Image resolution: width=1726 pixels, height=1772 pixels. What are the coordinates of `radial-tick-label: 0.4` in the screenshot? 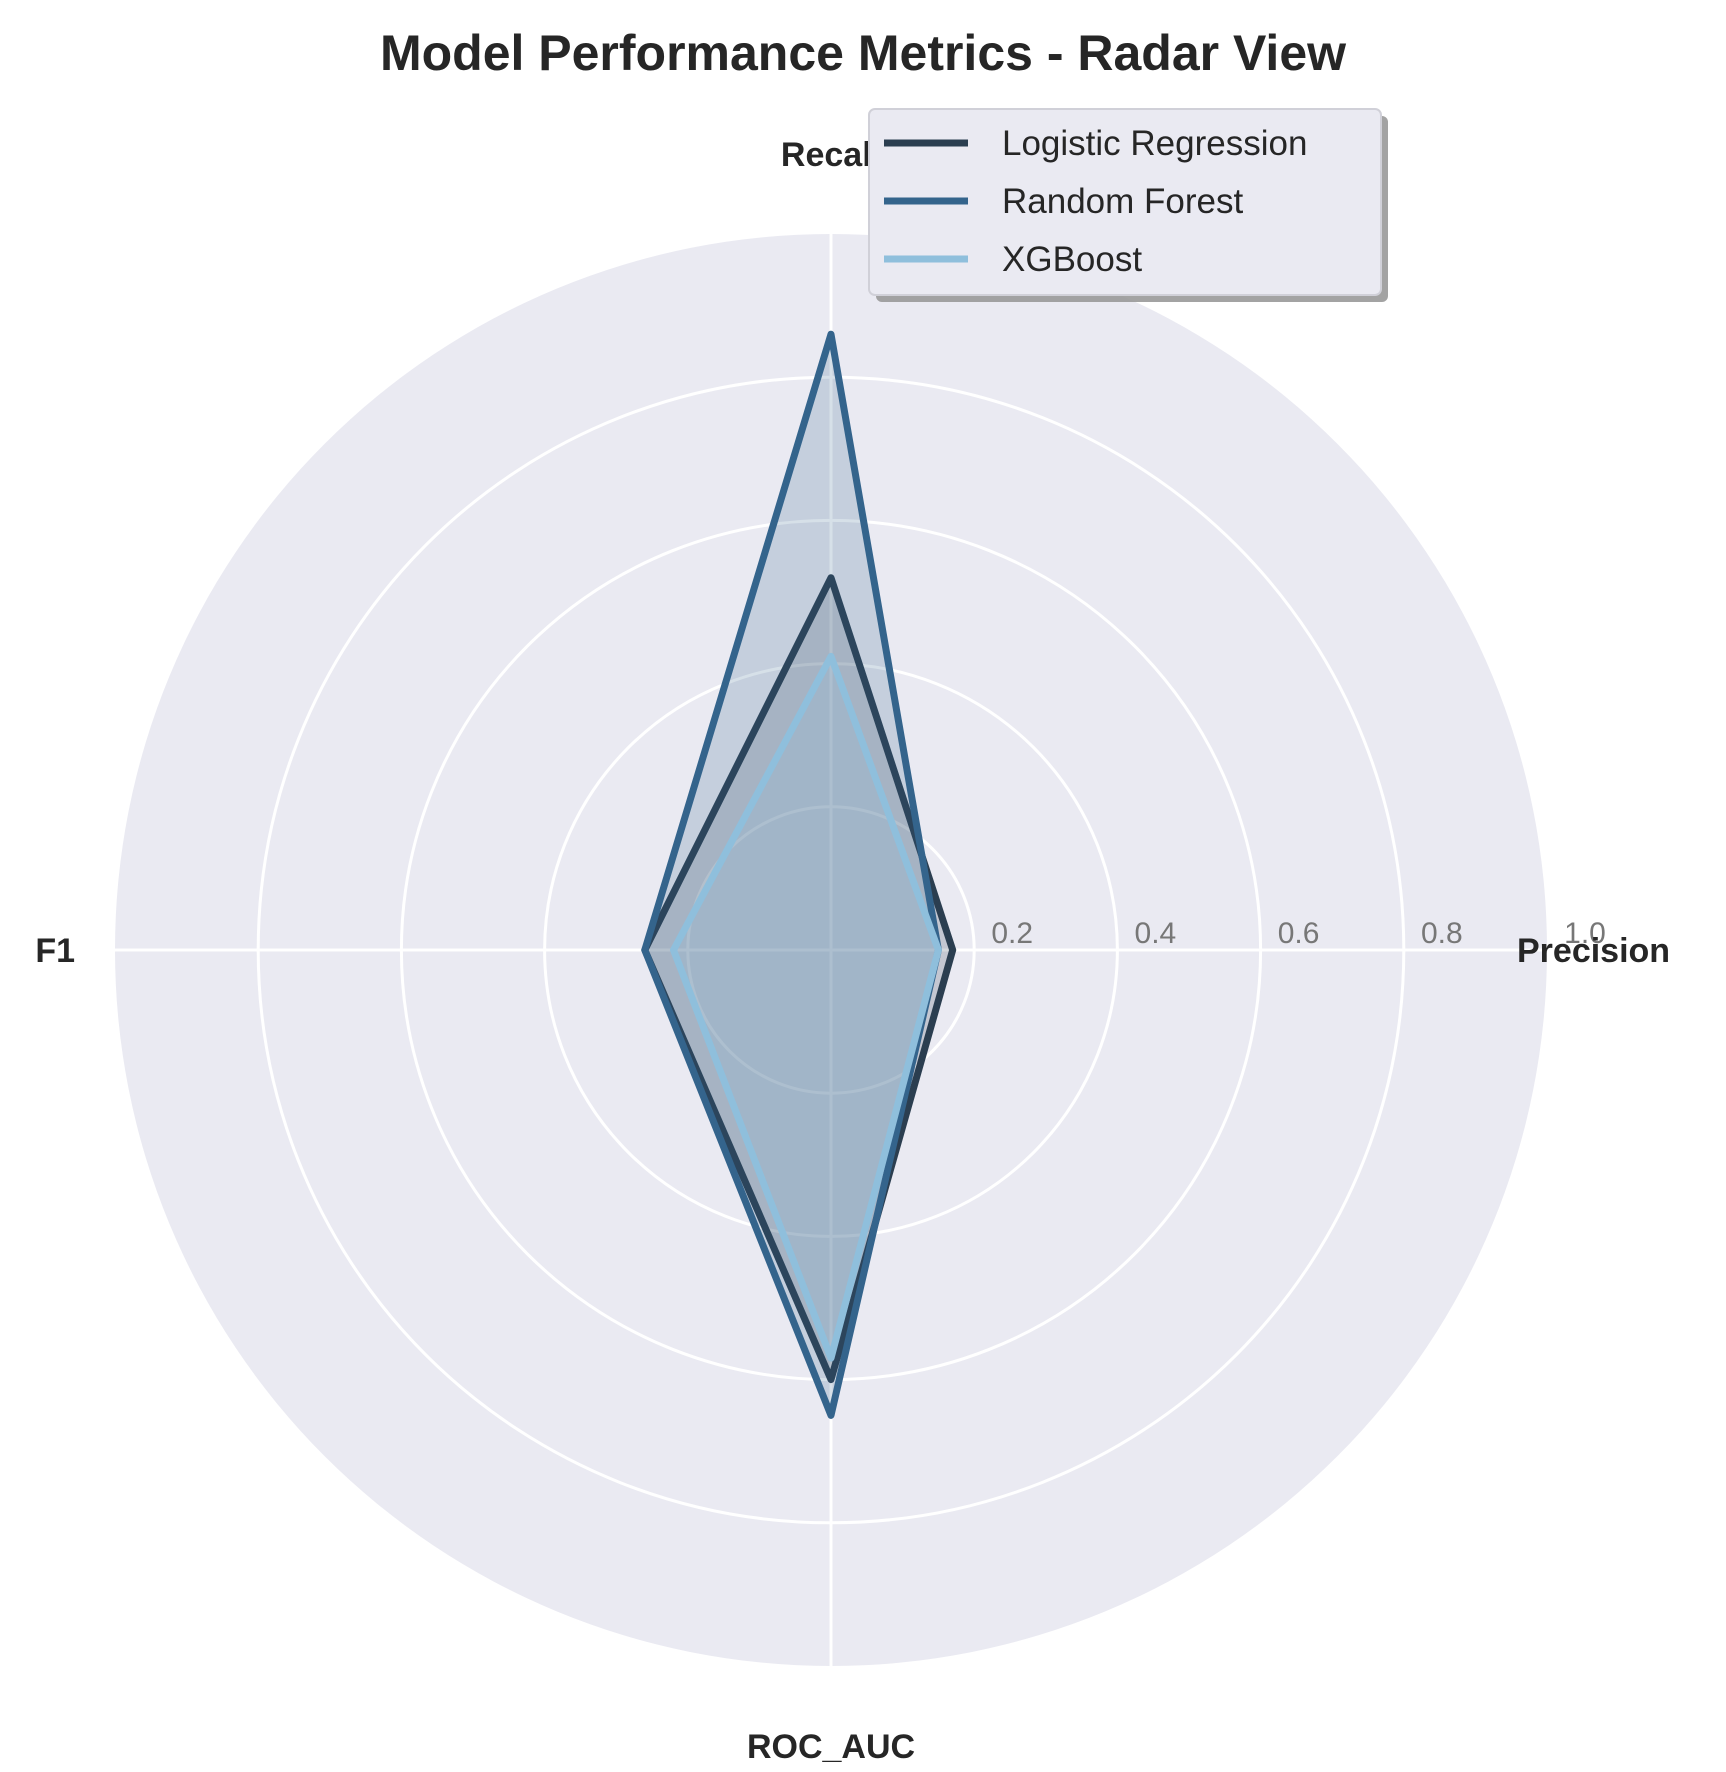 It's located at (1156, 933).